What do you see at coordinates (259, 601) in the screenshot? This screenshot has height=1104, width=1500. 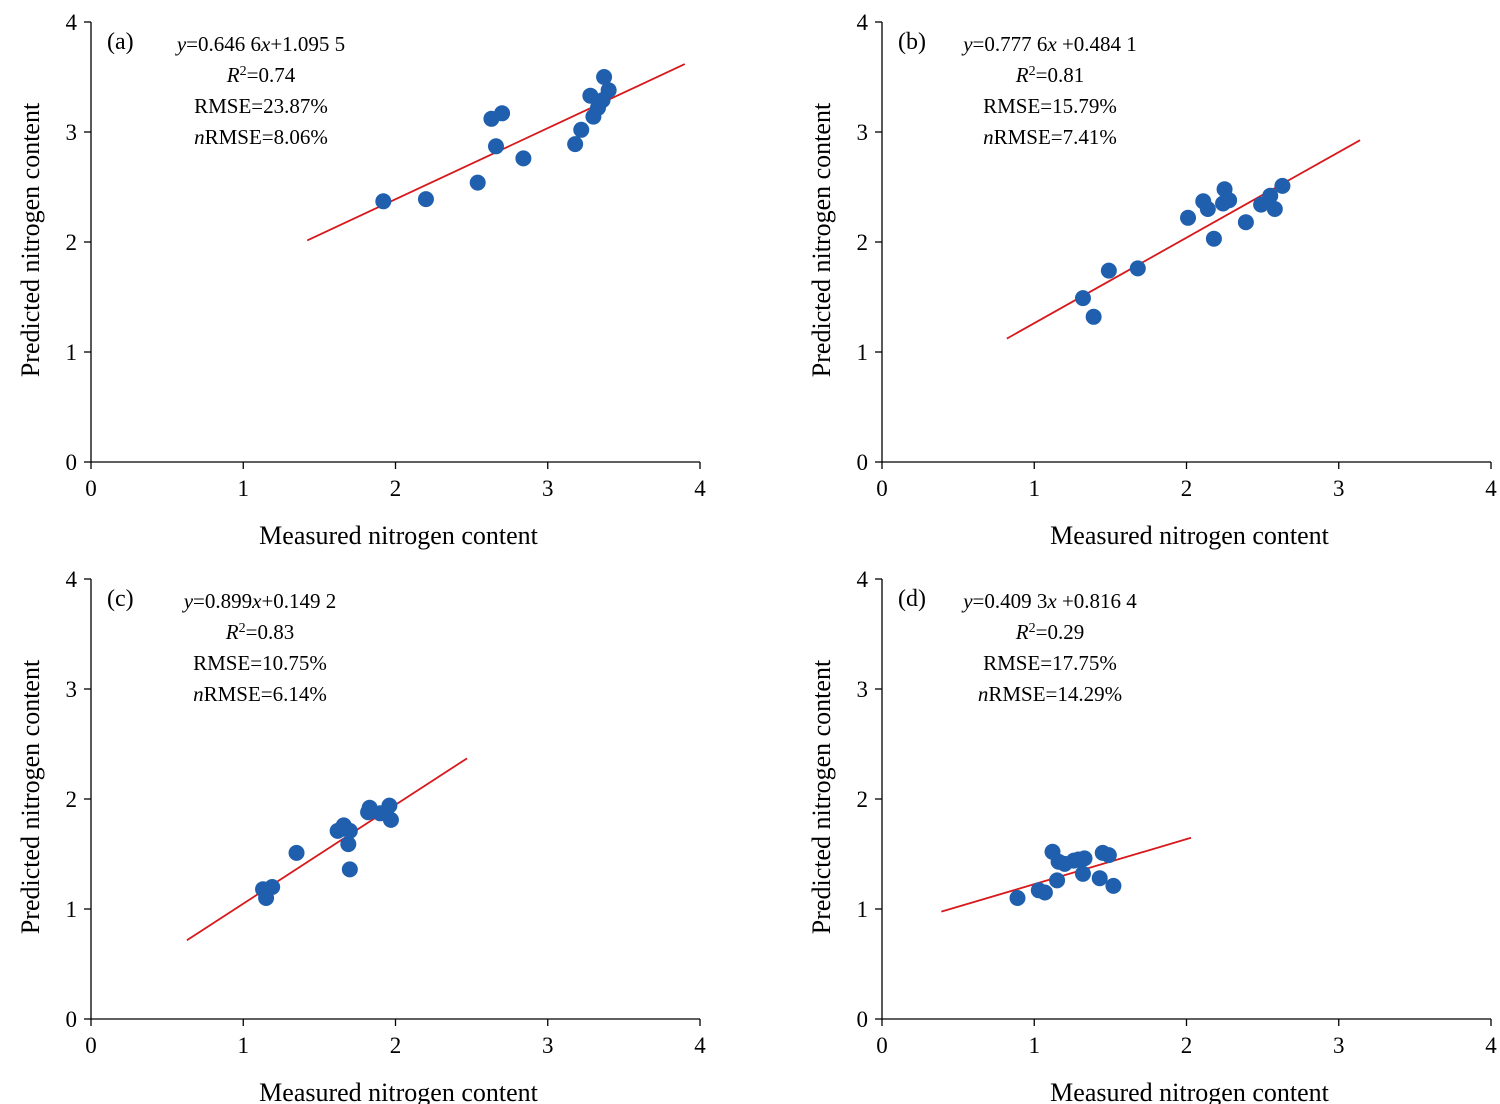 I see `regression-equation: y=0.899x+0.149 2` at bounding box center [259, 601].